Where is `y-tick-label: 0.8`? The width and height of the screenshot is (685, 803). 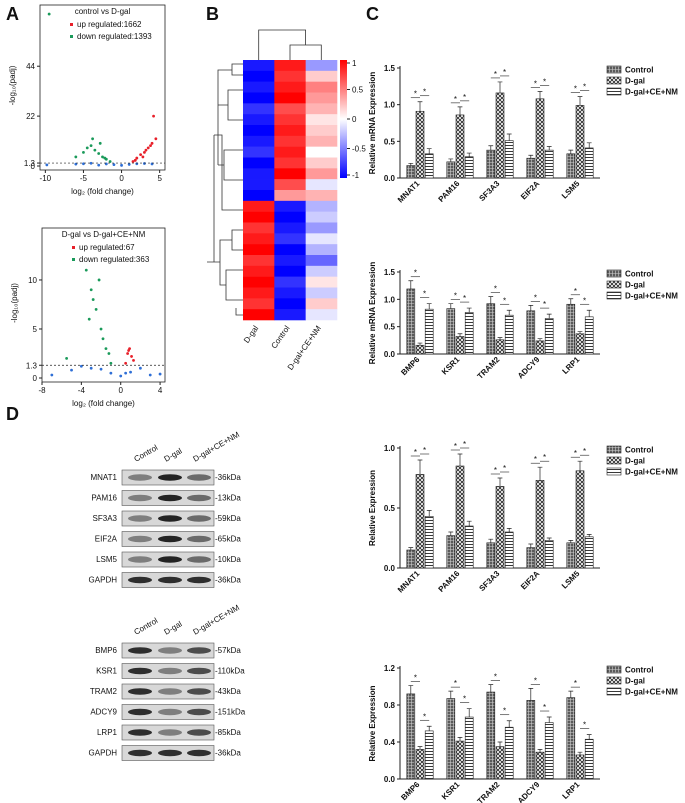 y-tick-label: 0.8 is located at coordinates (390, 705).